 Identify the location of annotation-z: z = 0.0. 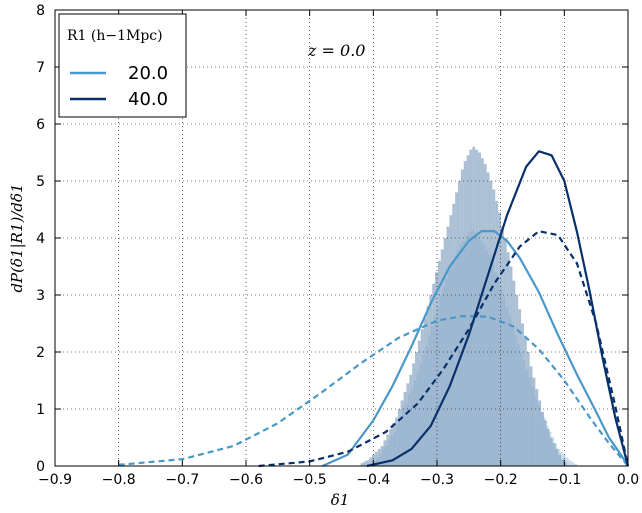
(336, 50).